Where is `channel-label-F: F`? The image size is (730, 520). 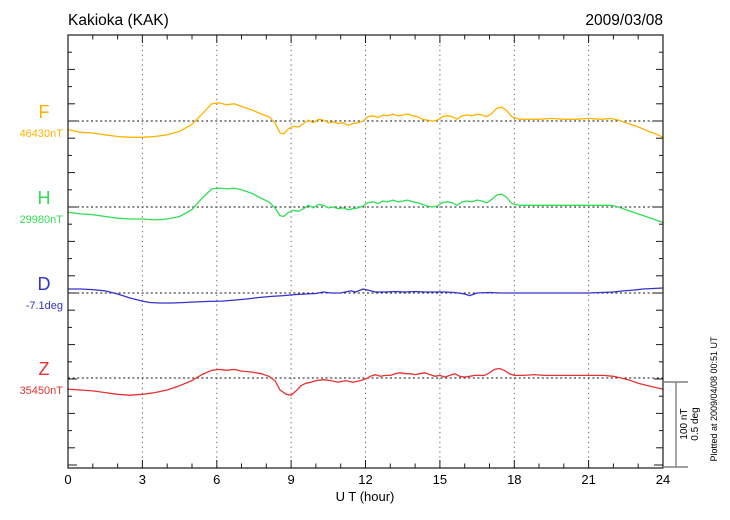
channel-label-F: F is located at coordinates (44, 112).